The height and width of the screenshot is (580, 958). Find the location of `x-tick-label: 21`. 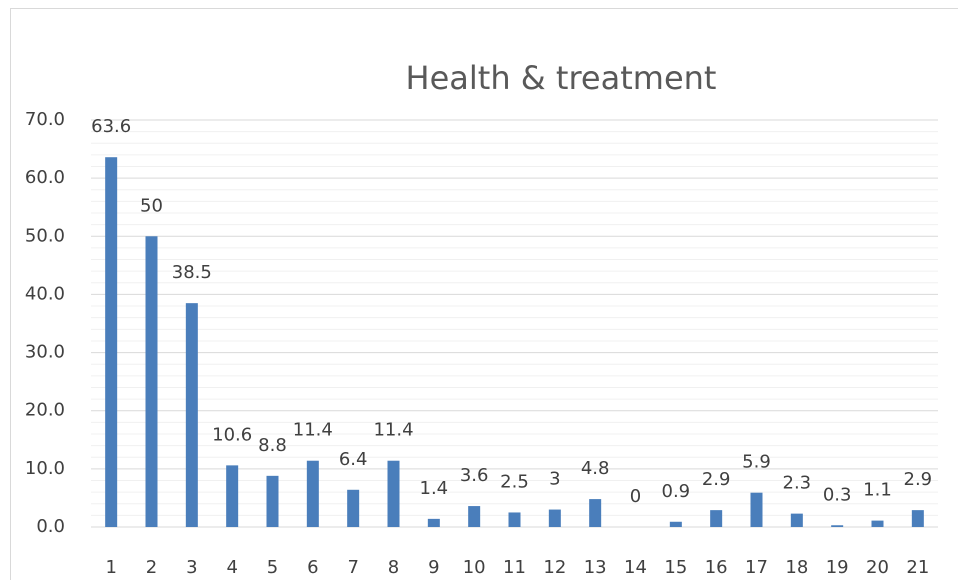

x-tick-label: 21 is located at coordinates (917, 567).